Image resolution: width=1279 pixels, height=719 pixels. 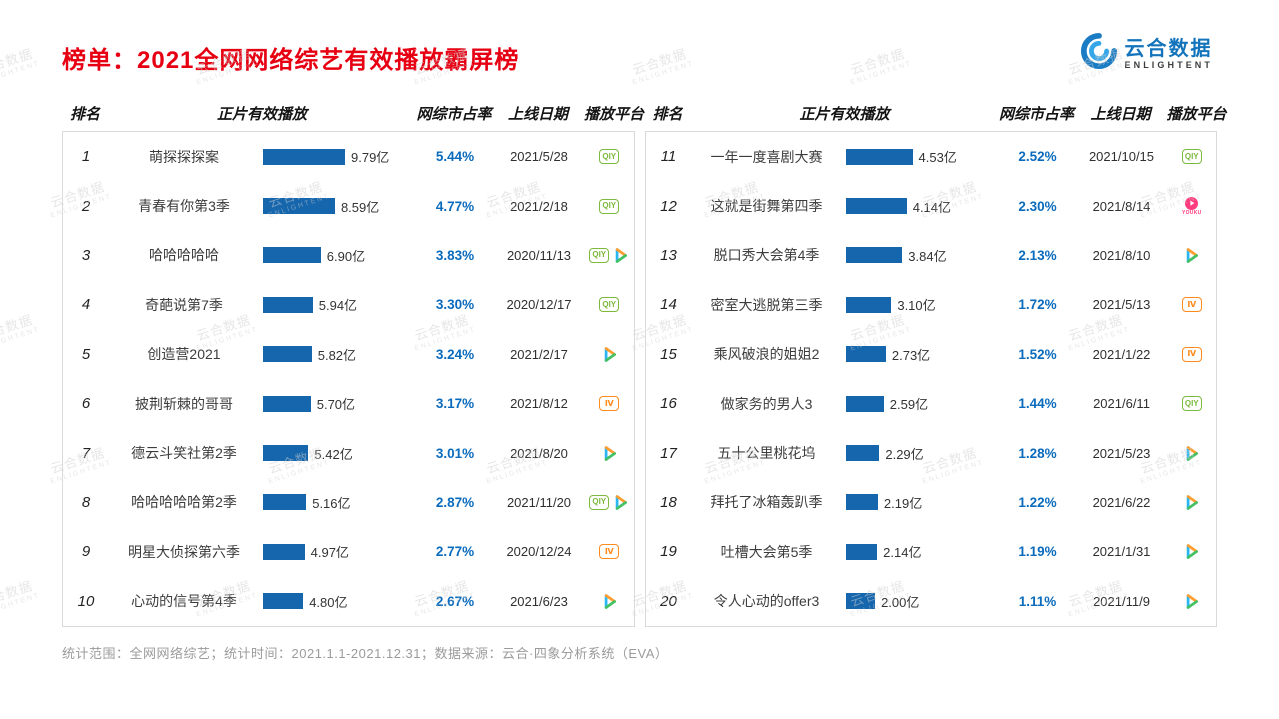 I want to click on playback-value: 3.10亿, so click(x=916, y=306).